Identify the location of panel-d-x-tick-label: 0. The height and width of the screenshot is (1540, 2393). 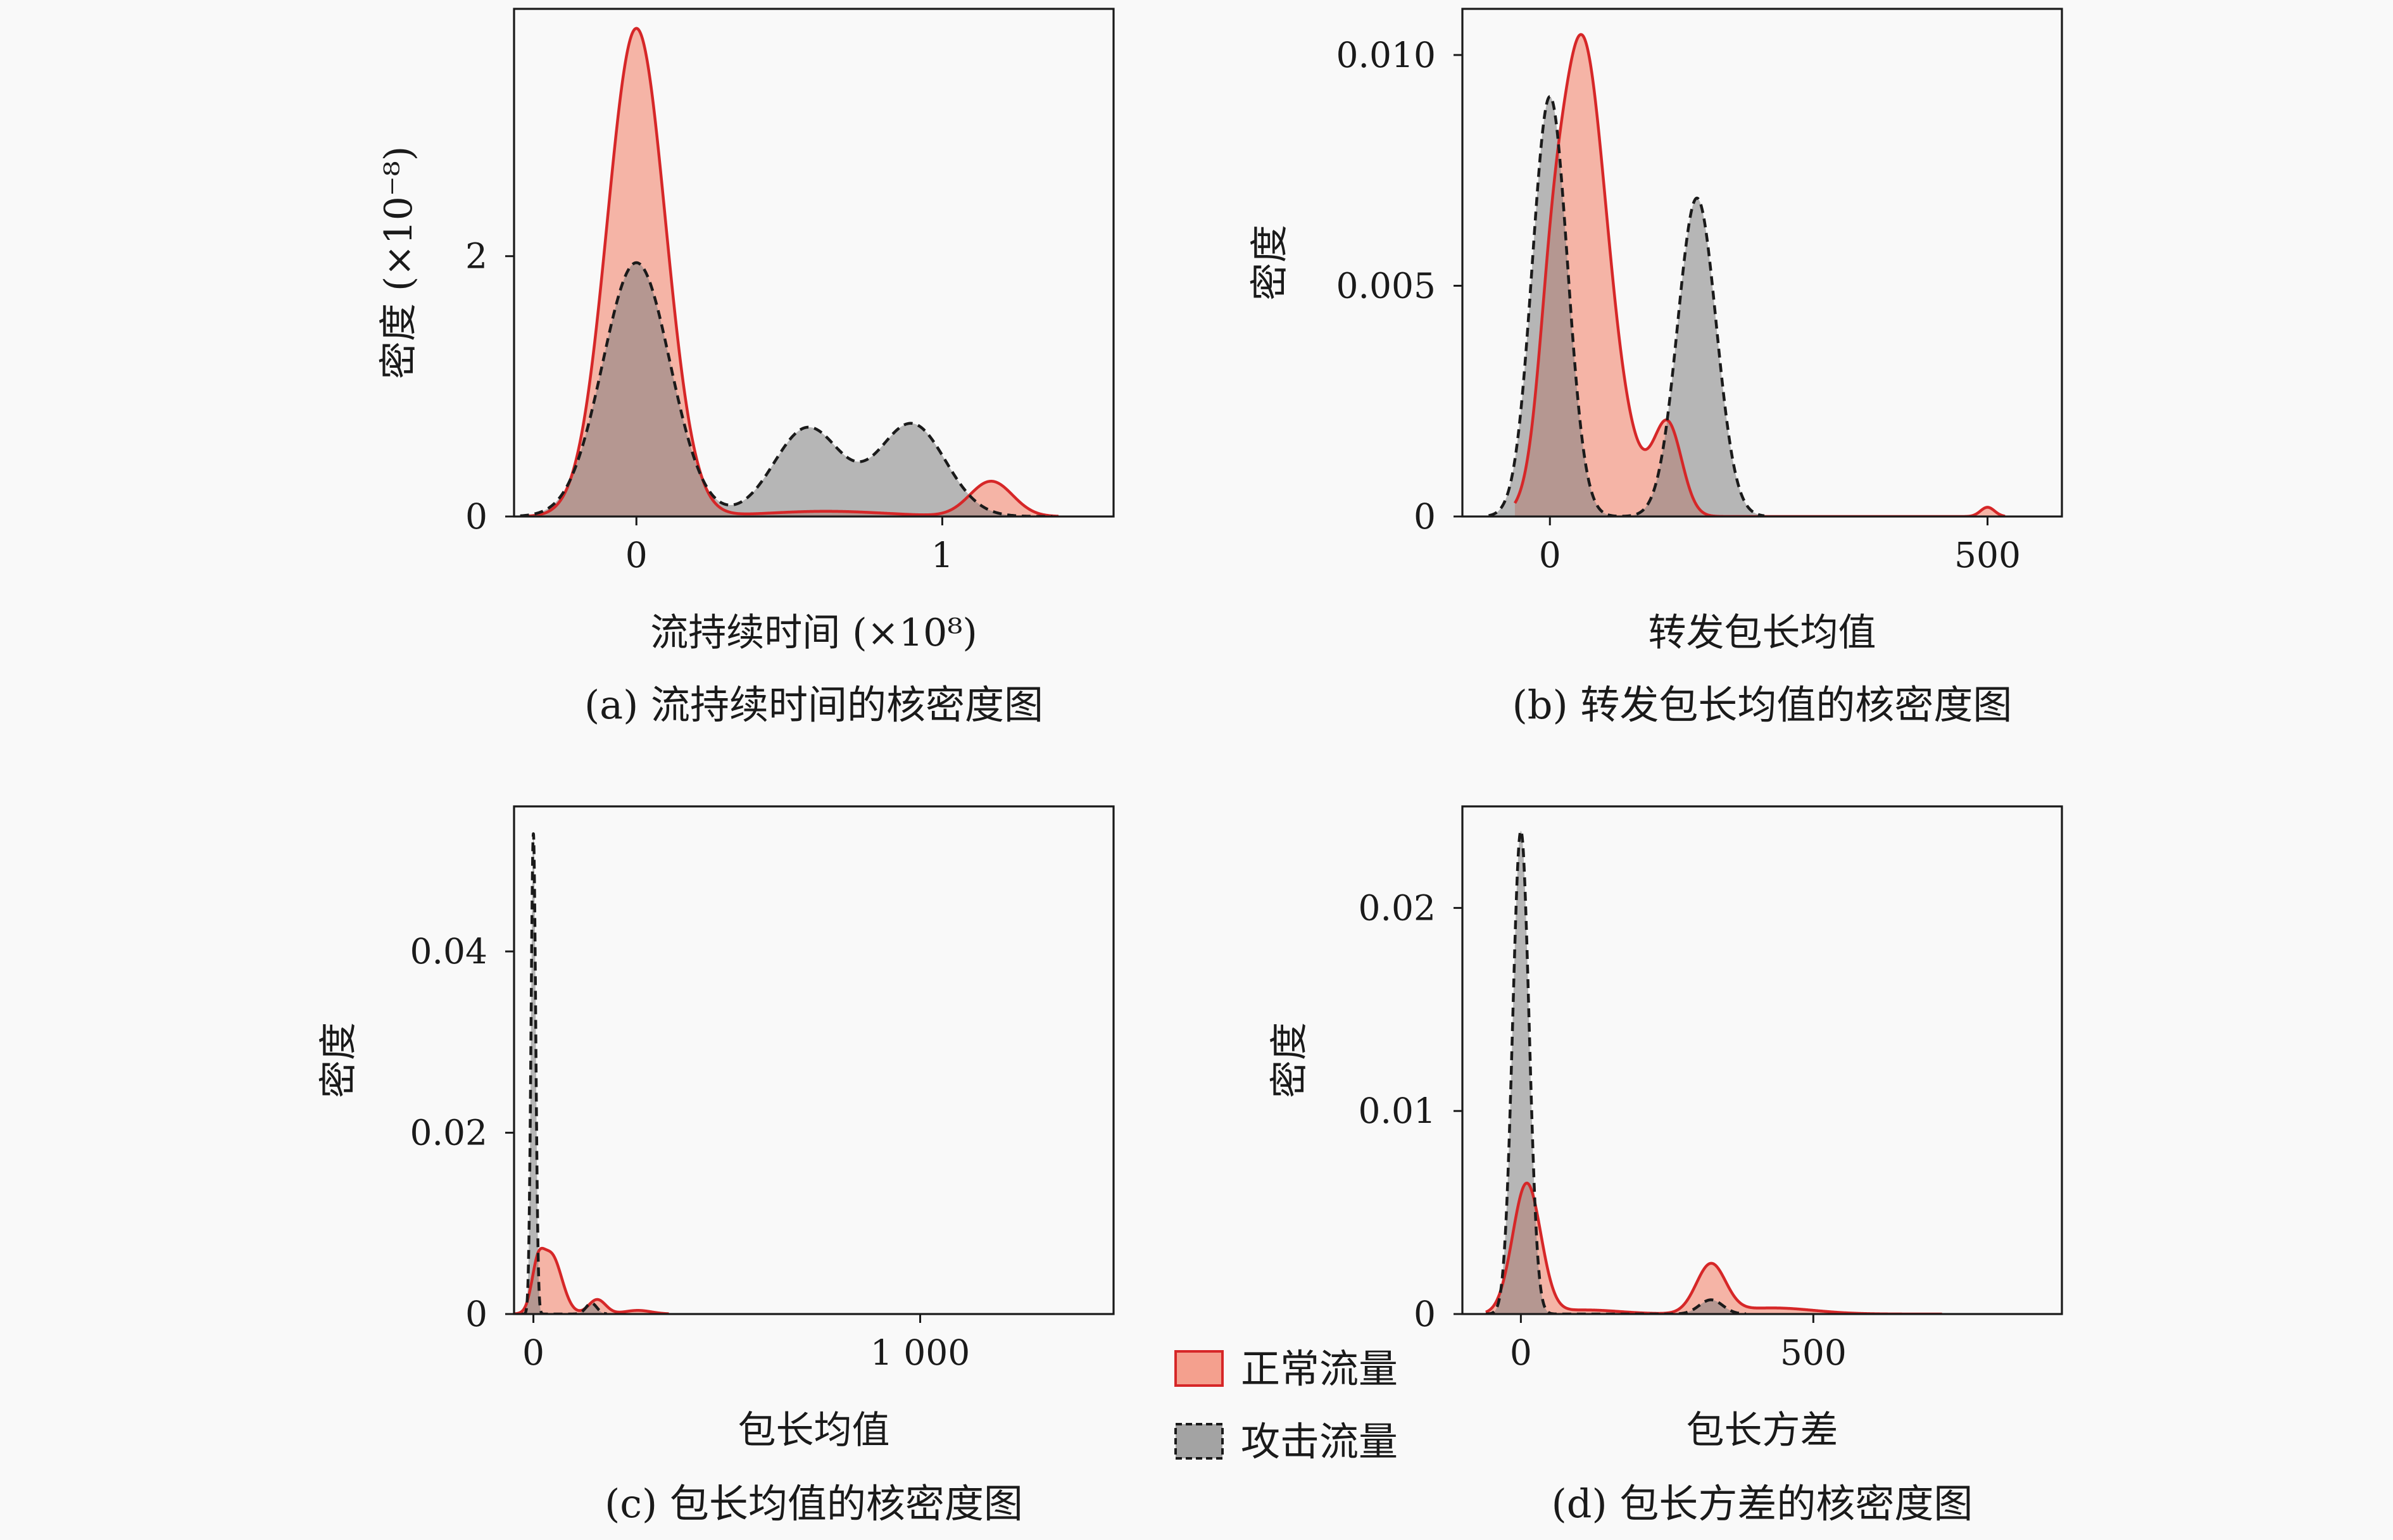
(1521, 1352).